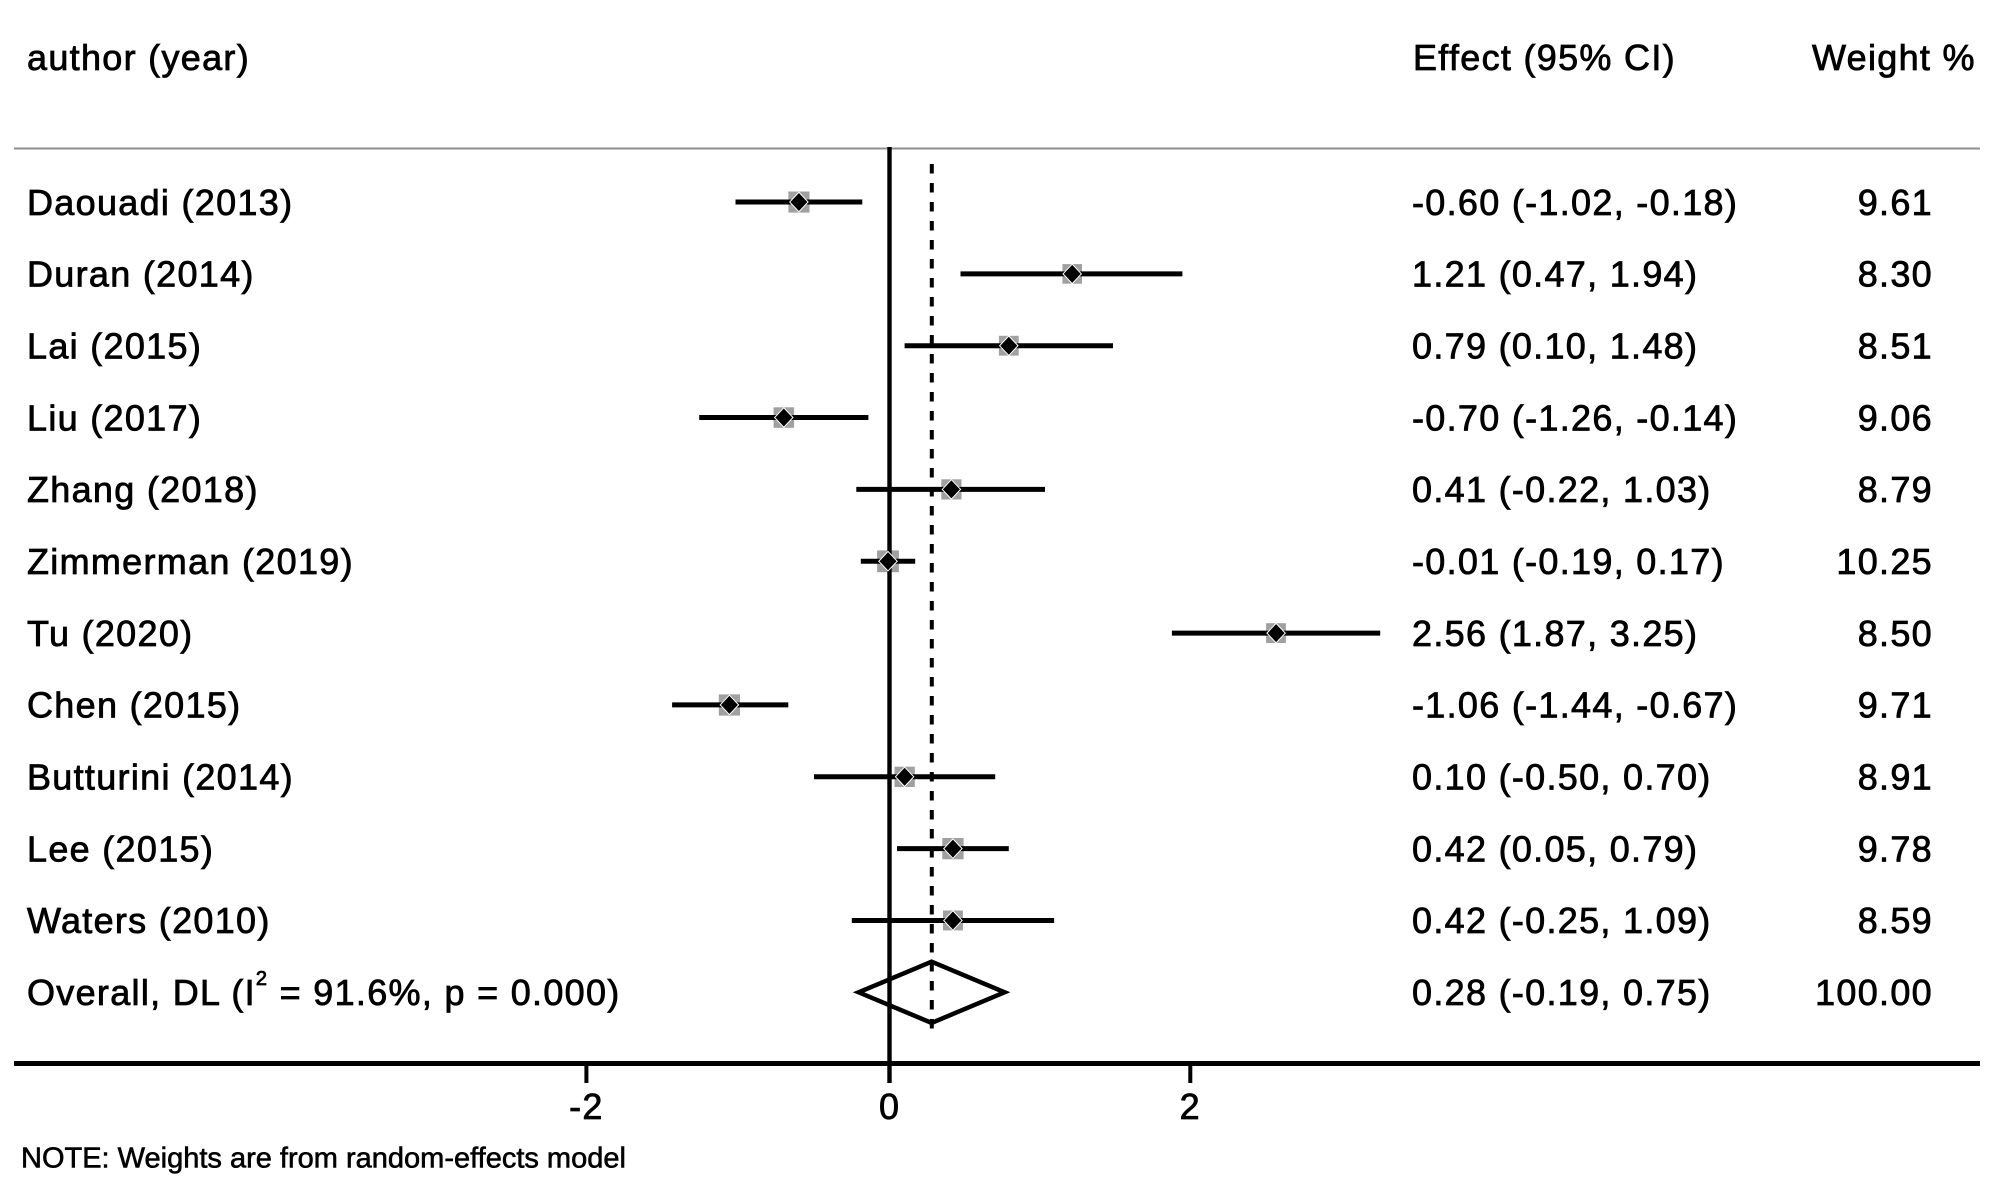 This screenshot has width=2008, height=1203. Describe the element at coordinates (324, 990) in the screenshot. I see `svg-text:Overall, DL (I2 = 91.6%, p = 0: Overall, DL (I2 = 91.6%, p = 0.000)` at that location.